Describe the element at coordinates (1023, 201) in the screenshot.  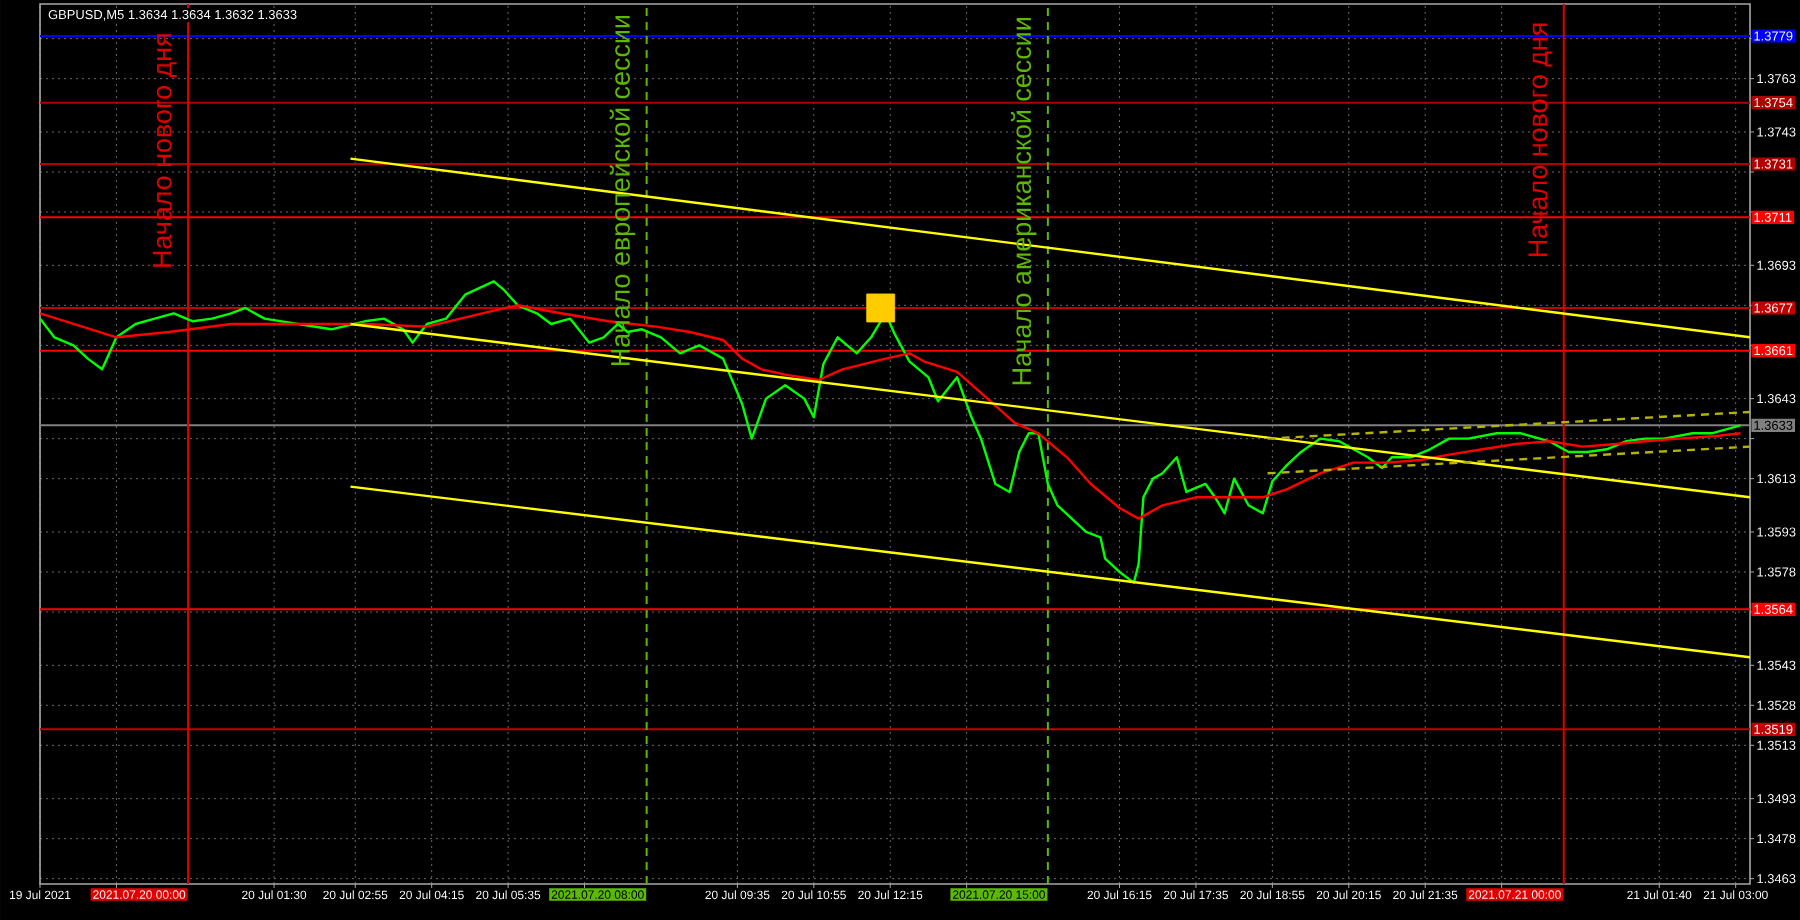
I see `annotation: Начало американской сессии` at that location.